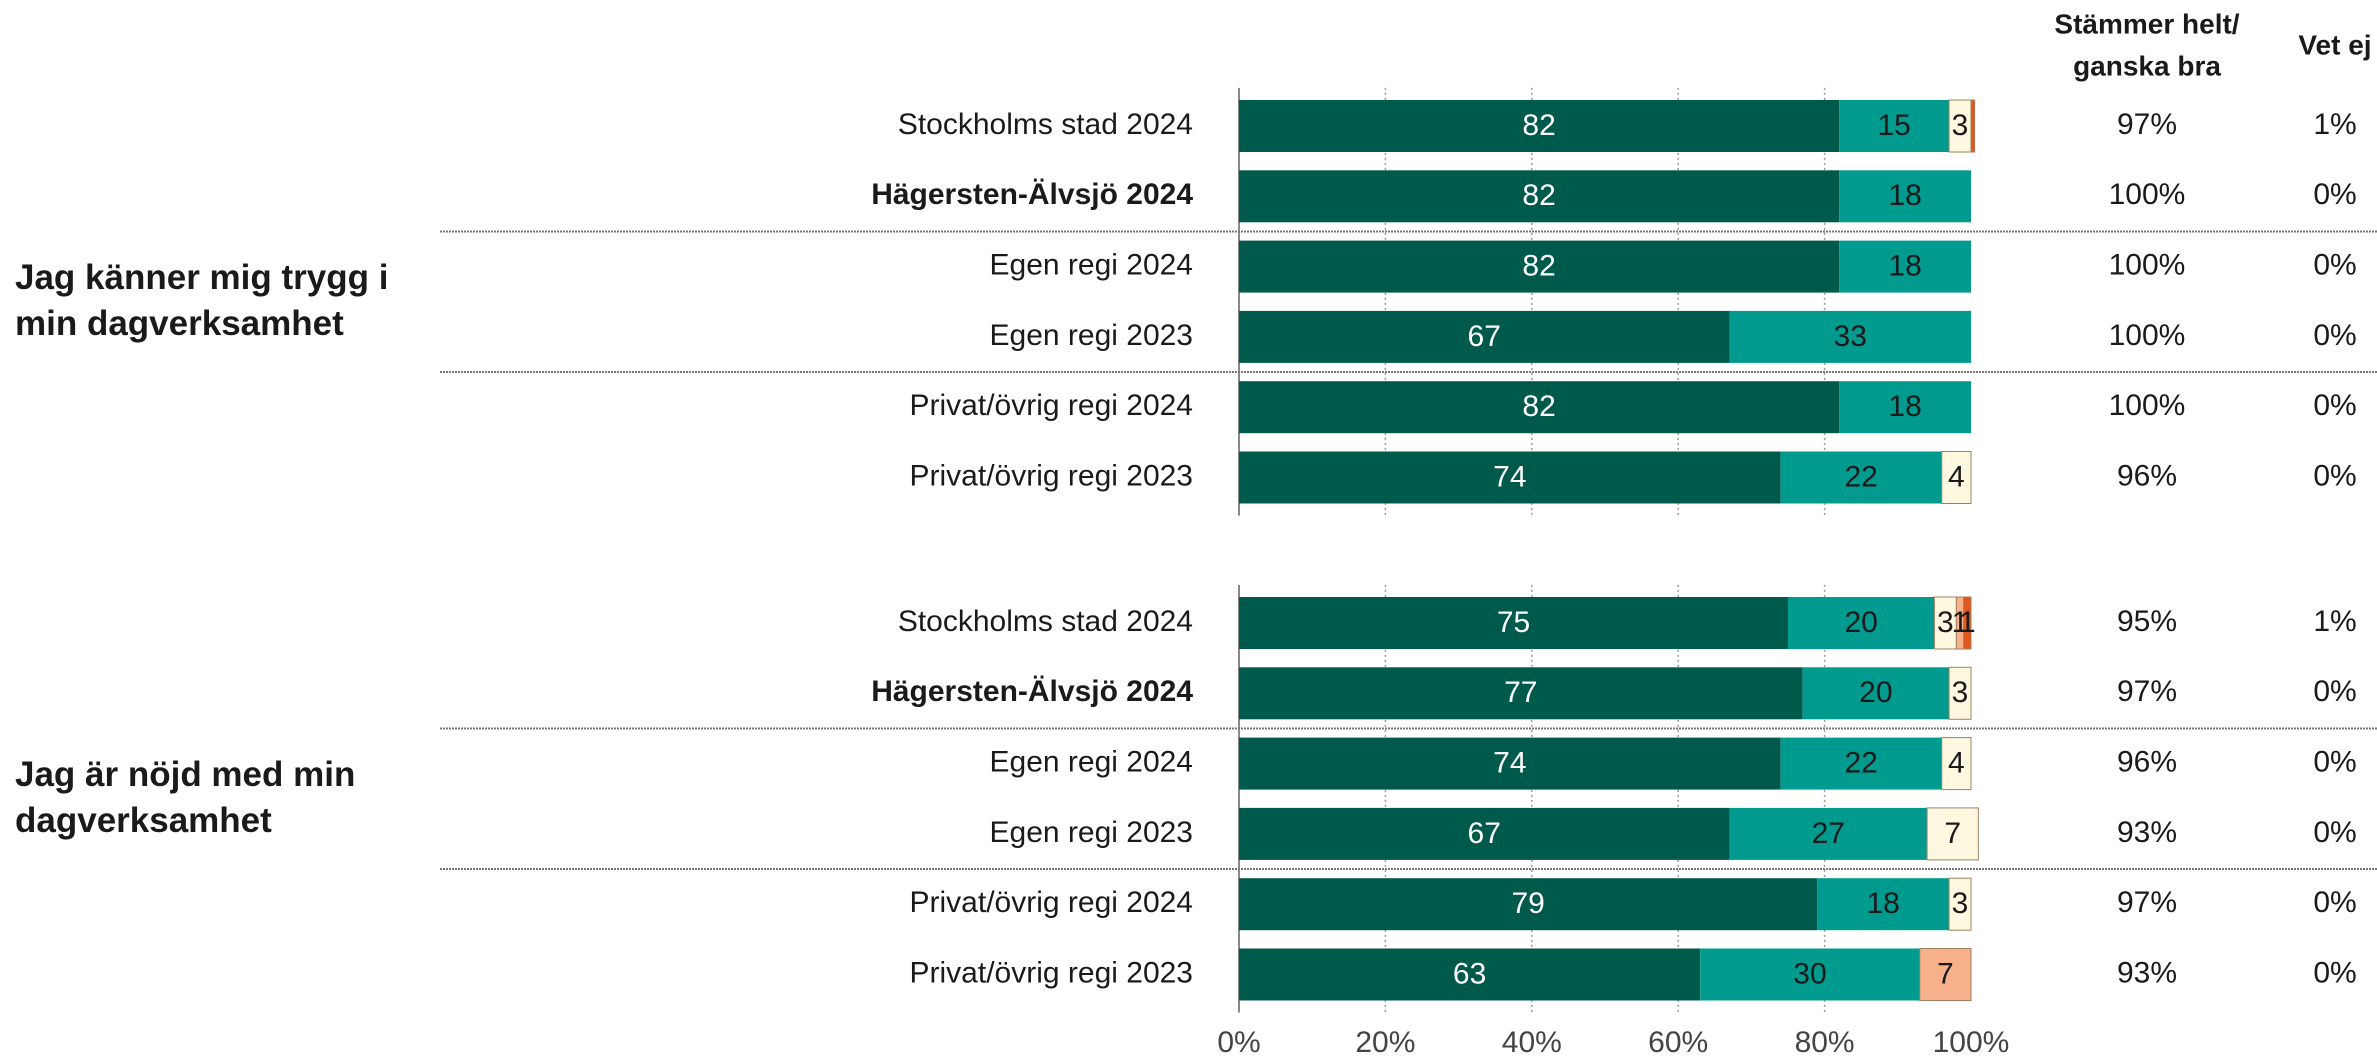 This screenshot has width=2377, height=1060. Describe the element at coordinates (1532, 1042) in the screenshot. I see `x-tick-label: 40%` at that location.